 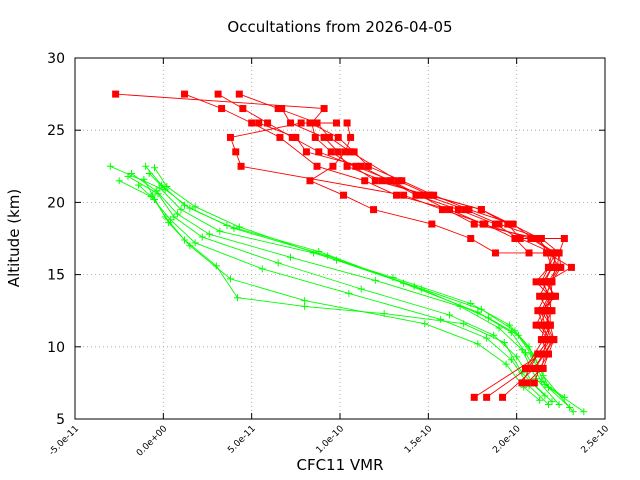 I want to click on y-axis-label: Altitude (km), so click(x=14, y=238).